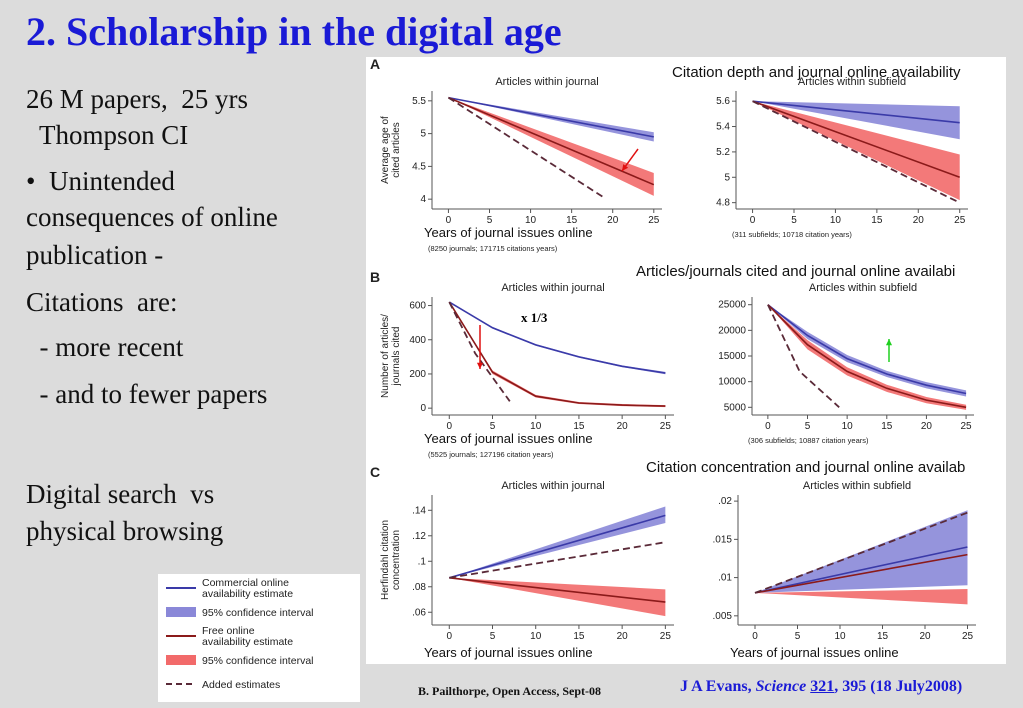  Describe the element at coordinates (152, 217) in the screenshot. I see `bullet-text: consequences of online` at that location.